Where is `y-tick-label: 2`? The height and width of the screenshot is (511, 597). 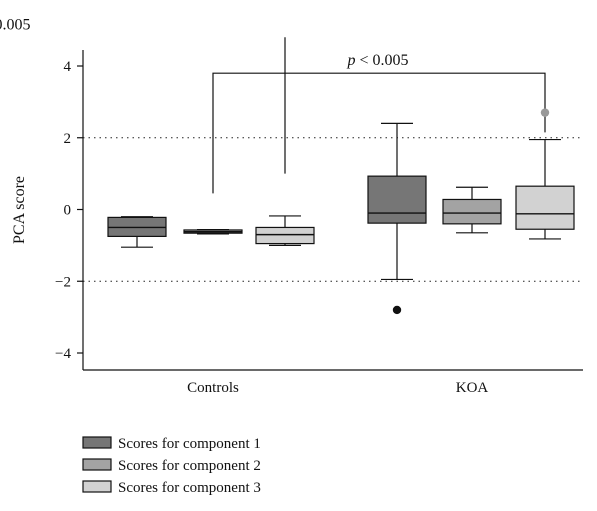
y-tick-label: 2 is located at coordinates (68, 139).